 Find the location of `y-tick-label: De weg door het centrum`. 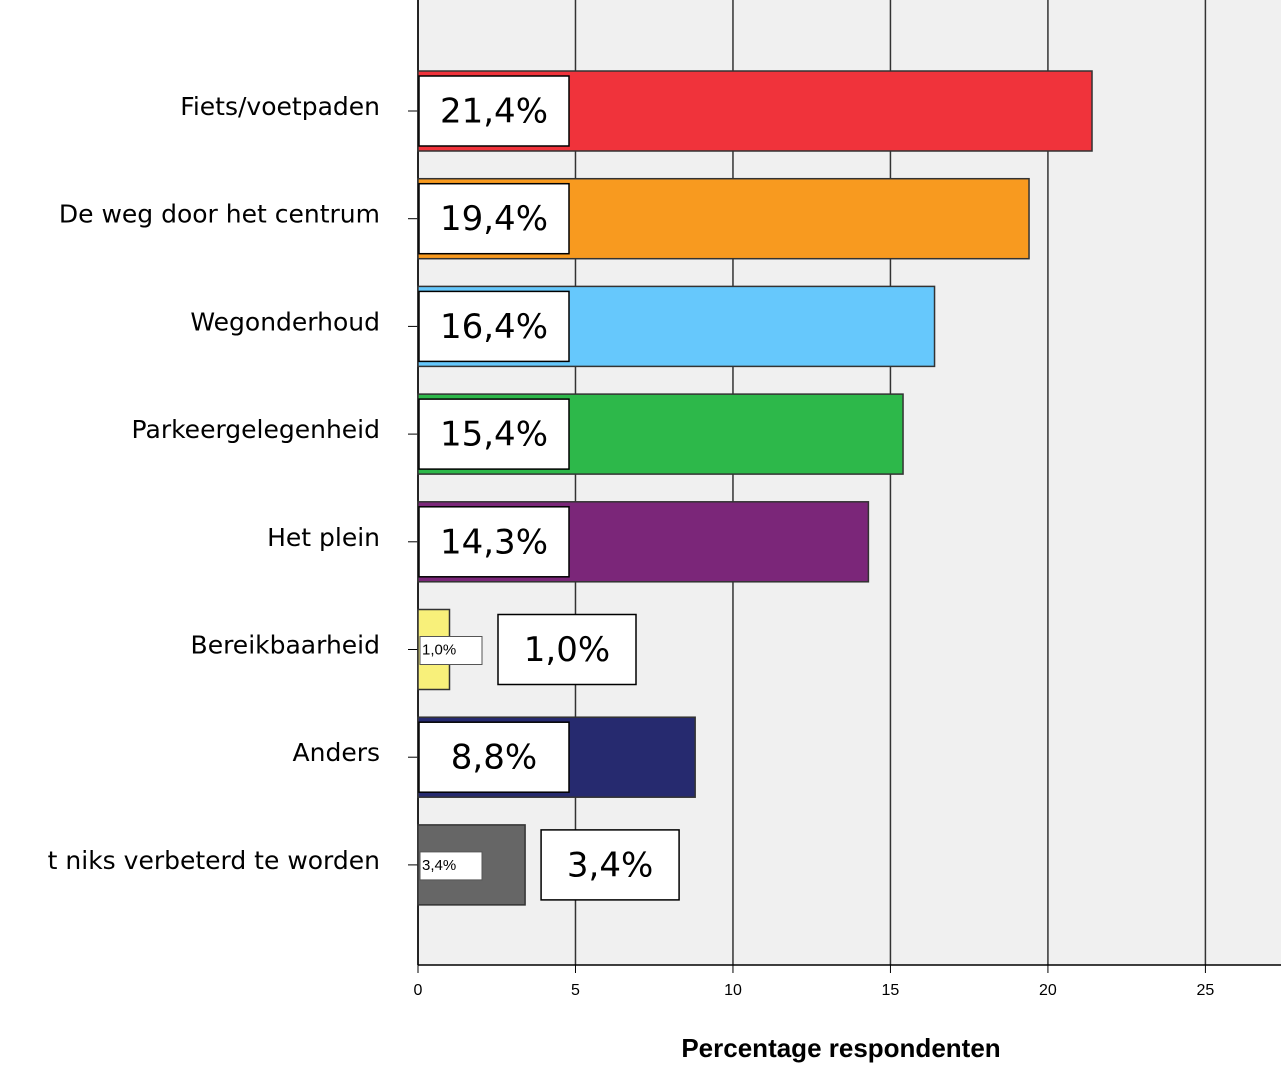

y-tick-label: De weg door het centrum is located at coordinates (219, 214).